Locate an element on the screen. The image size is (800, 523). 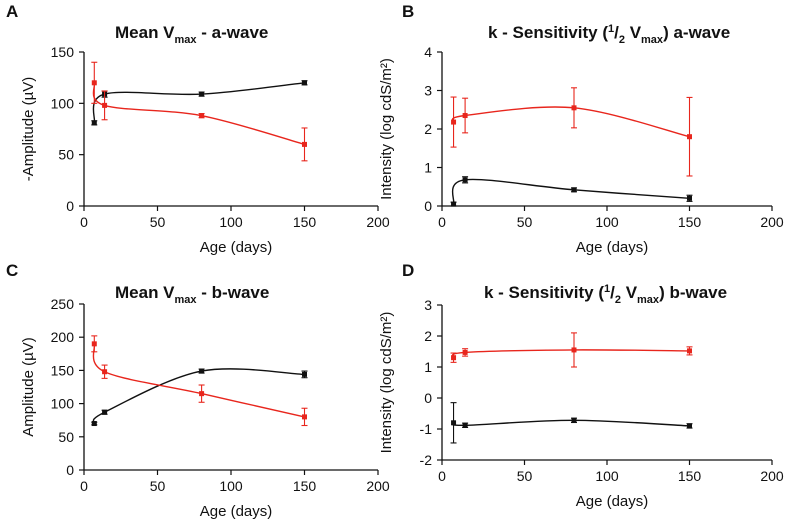
series-line-red-d is located at coordinates (570, 354).